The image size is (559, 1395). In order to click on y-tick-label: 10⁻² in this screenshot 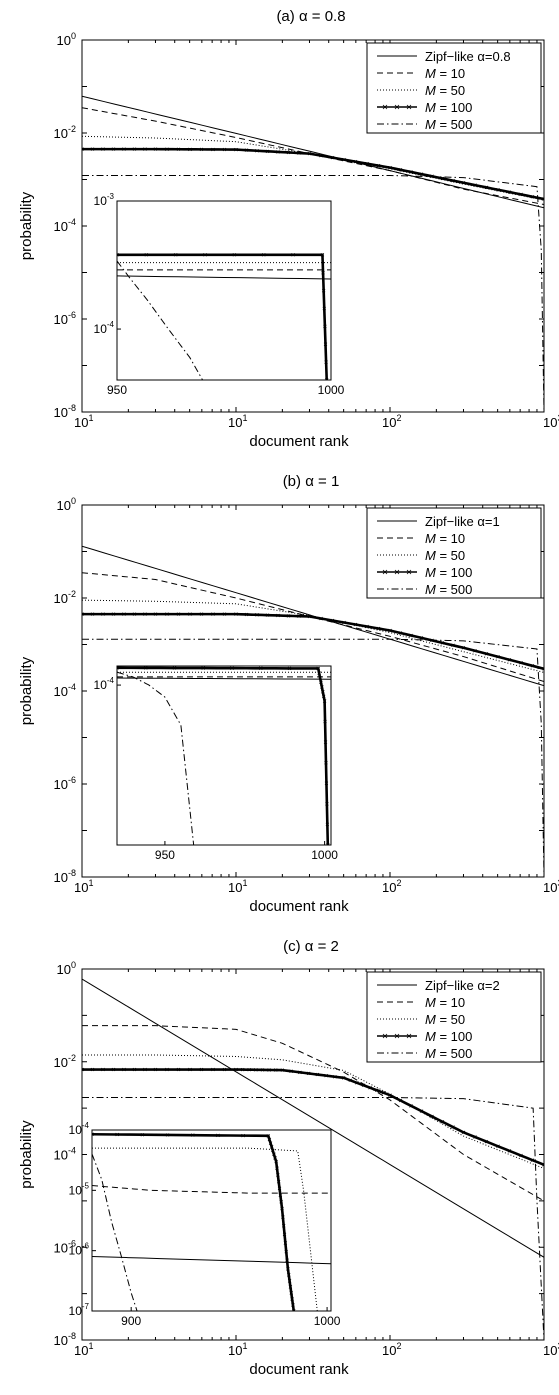, I will do `click(65, 597)`.